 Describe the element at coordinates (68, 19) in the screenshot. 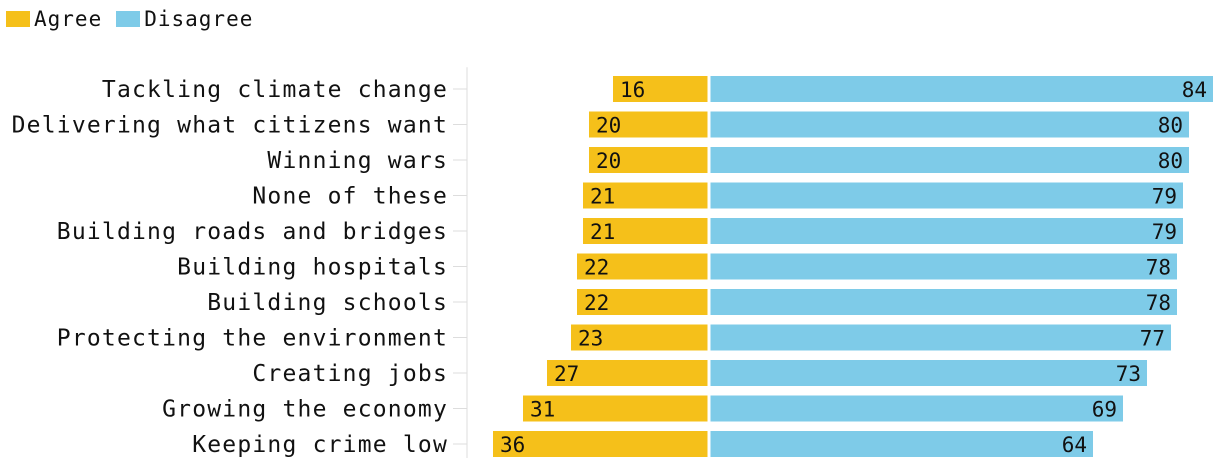

I see `legend-agree-label: Agree` at that location.